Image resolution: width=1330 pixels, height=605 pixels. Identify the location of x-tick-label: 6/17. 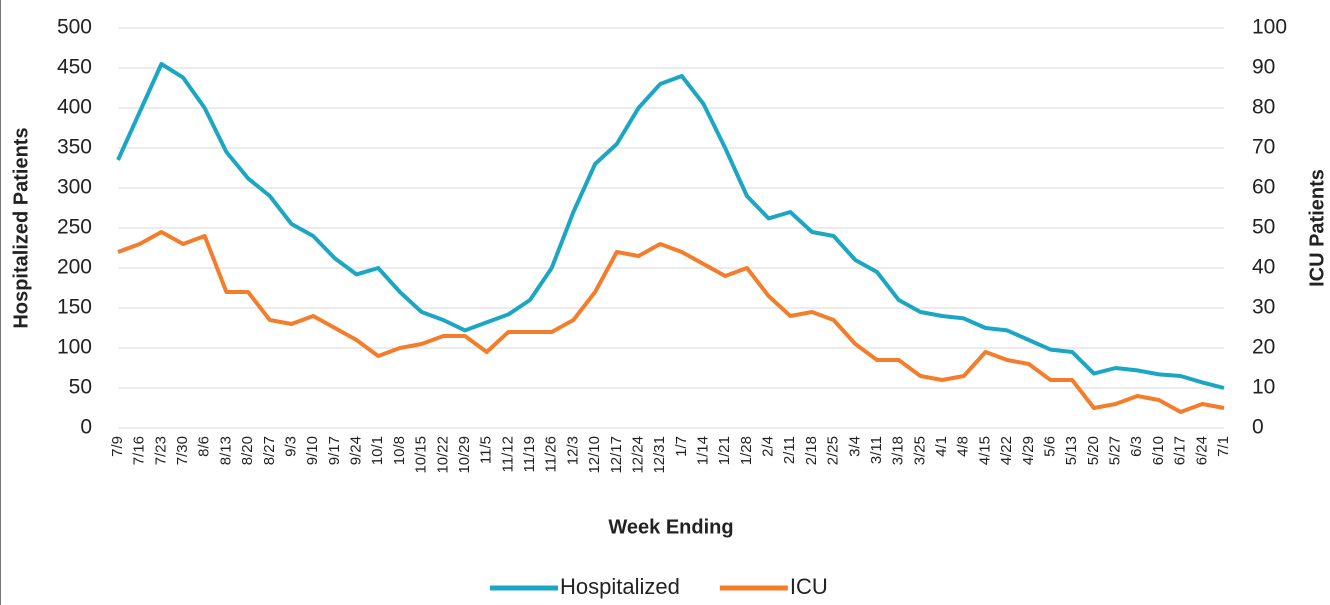
(1180, 450).